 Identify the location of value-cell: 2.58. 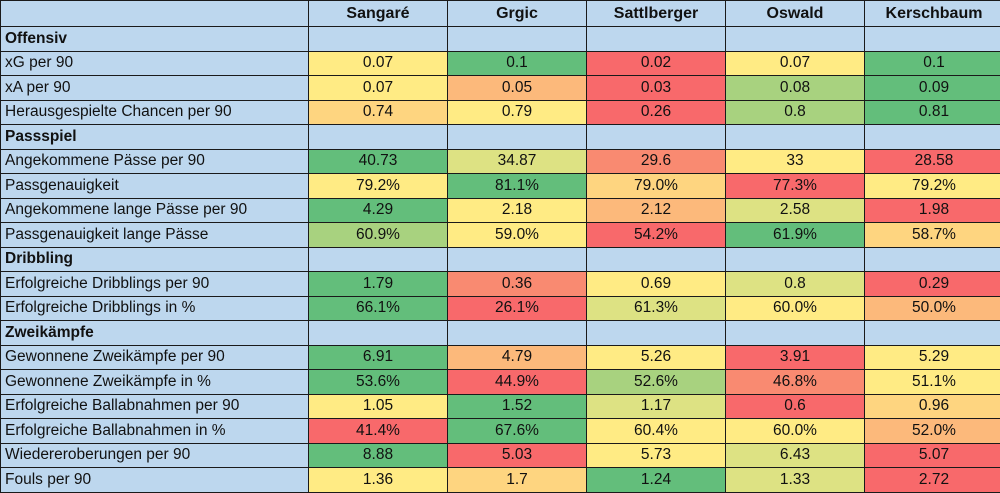
(795, 210).